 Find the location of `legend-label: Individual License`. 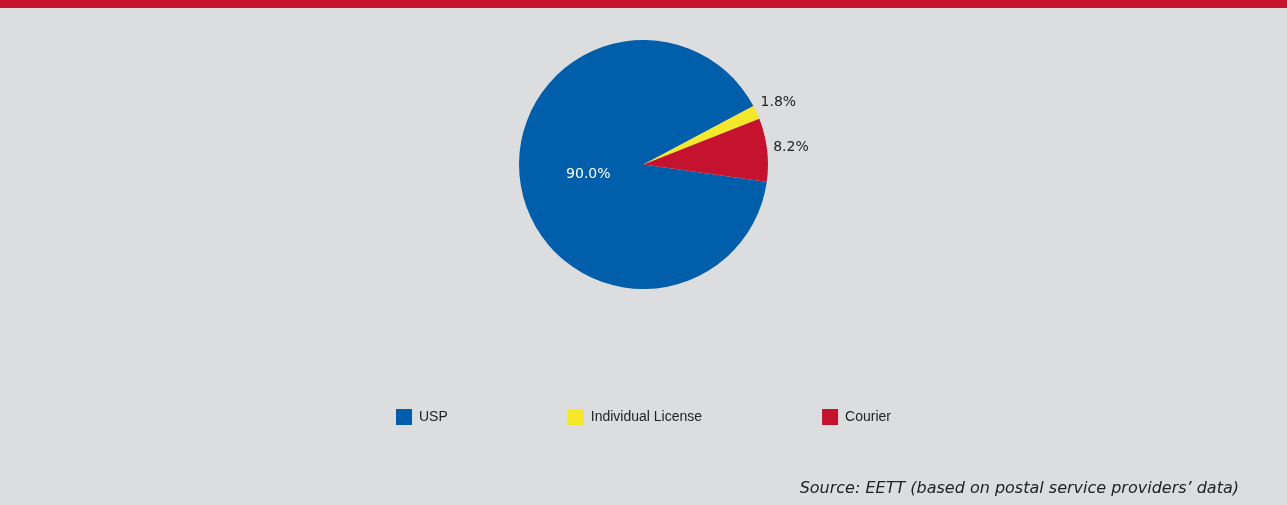

legend-label: Individual License is located at coordinates (646, 415).